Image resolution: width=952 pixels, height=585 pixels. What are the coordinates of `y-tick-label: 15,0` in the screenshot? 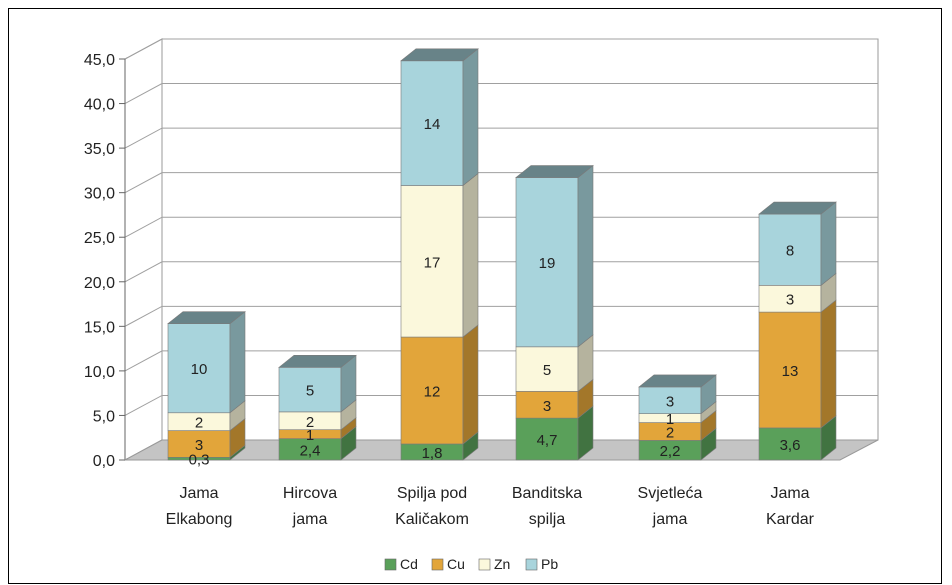 It's located at (99, 327).